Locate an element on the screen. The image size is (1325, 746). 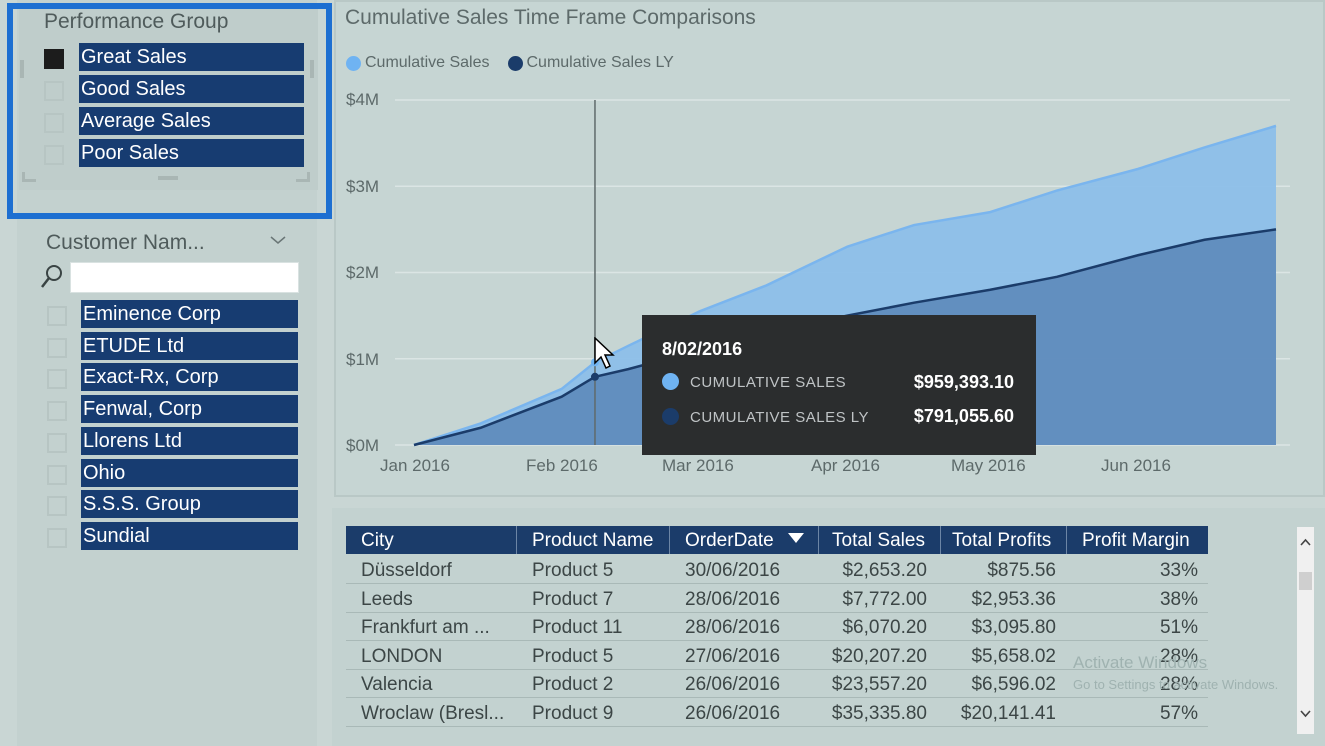
table-cell: Product 9 is located at coordinates (573, 713).